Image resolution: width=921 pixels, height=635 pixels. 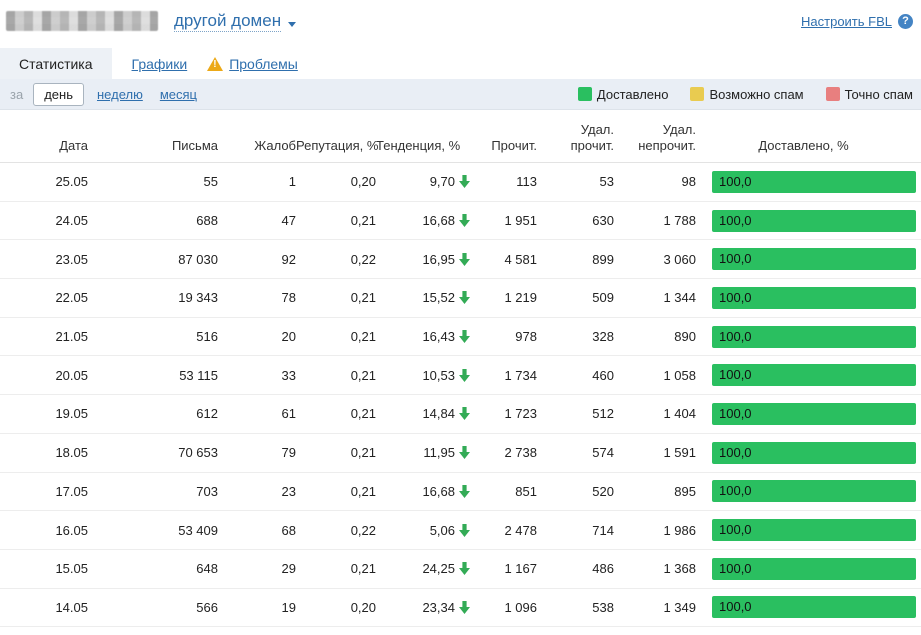 I want to click on cell-deleted-read: 714, so click(x=603, y=530).